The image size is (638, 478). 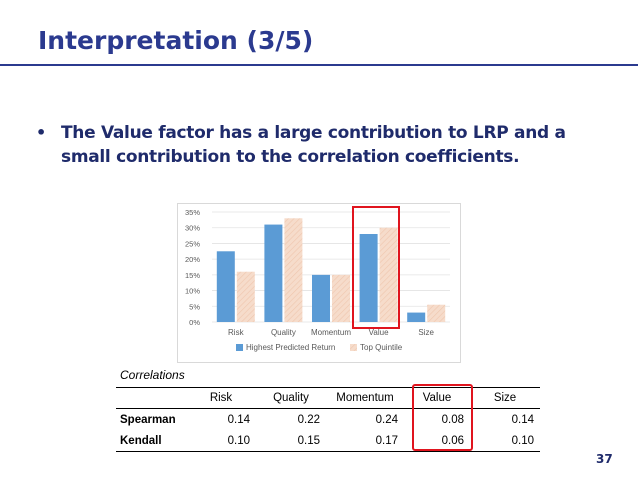 I want to click on table-header-cell: Size, so click(x=505, y=398).